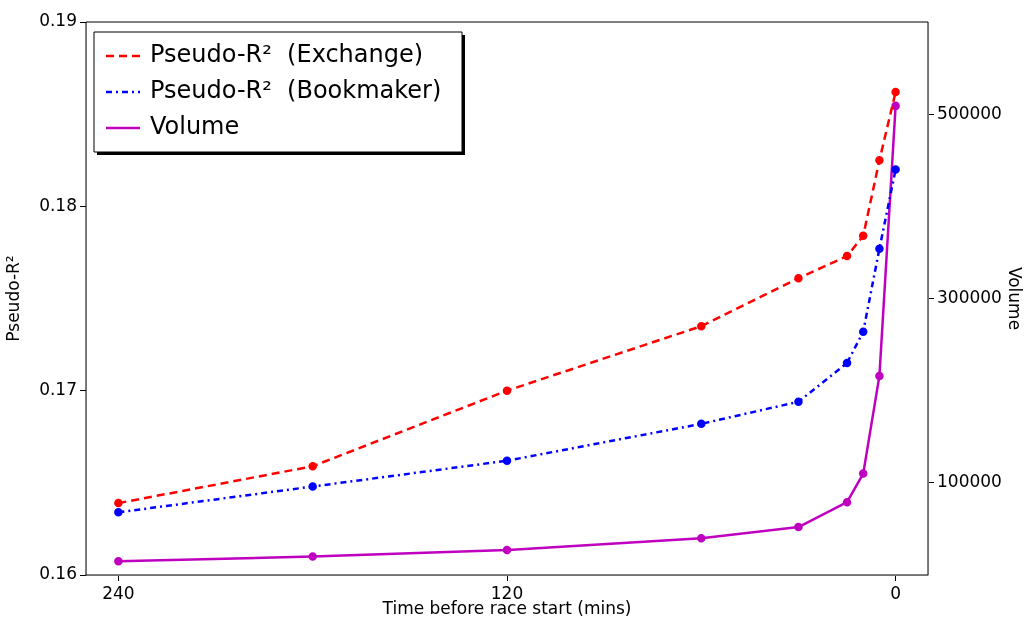 The width and height of the screenshot is (1028, 620). What do you see at coordinates (58, 20) in the screenshot?
I see `y-tick-label: 0.19` at bounding box center [58, 20].